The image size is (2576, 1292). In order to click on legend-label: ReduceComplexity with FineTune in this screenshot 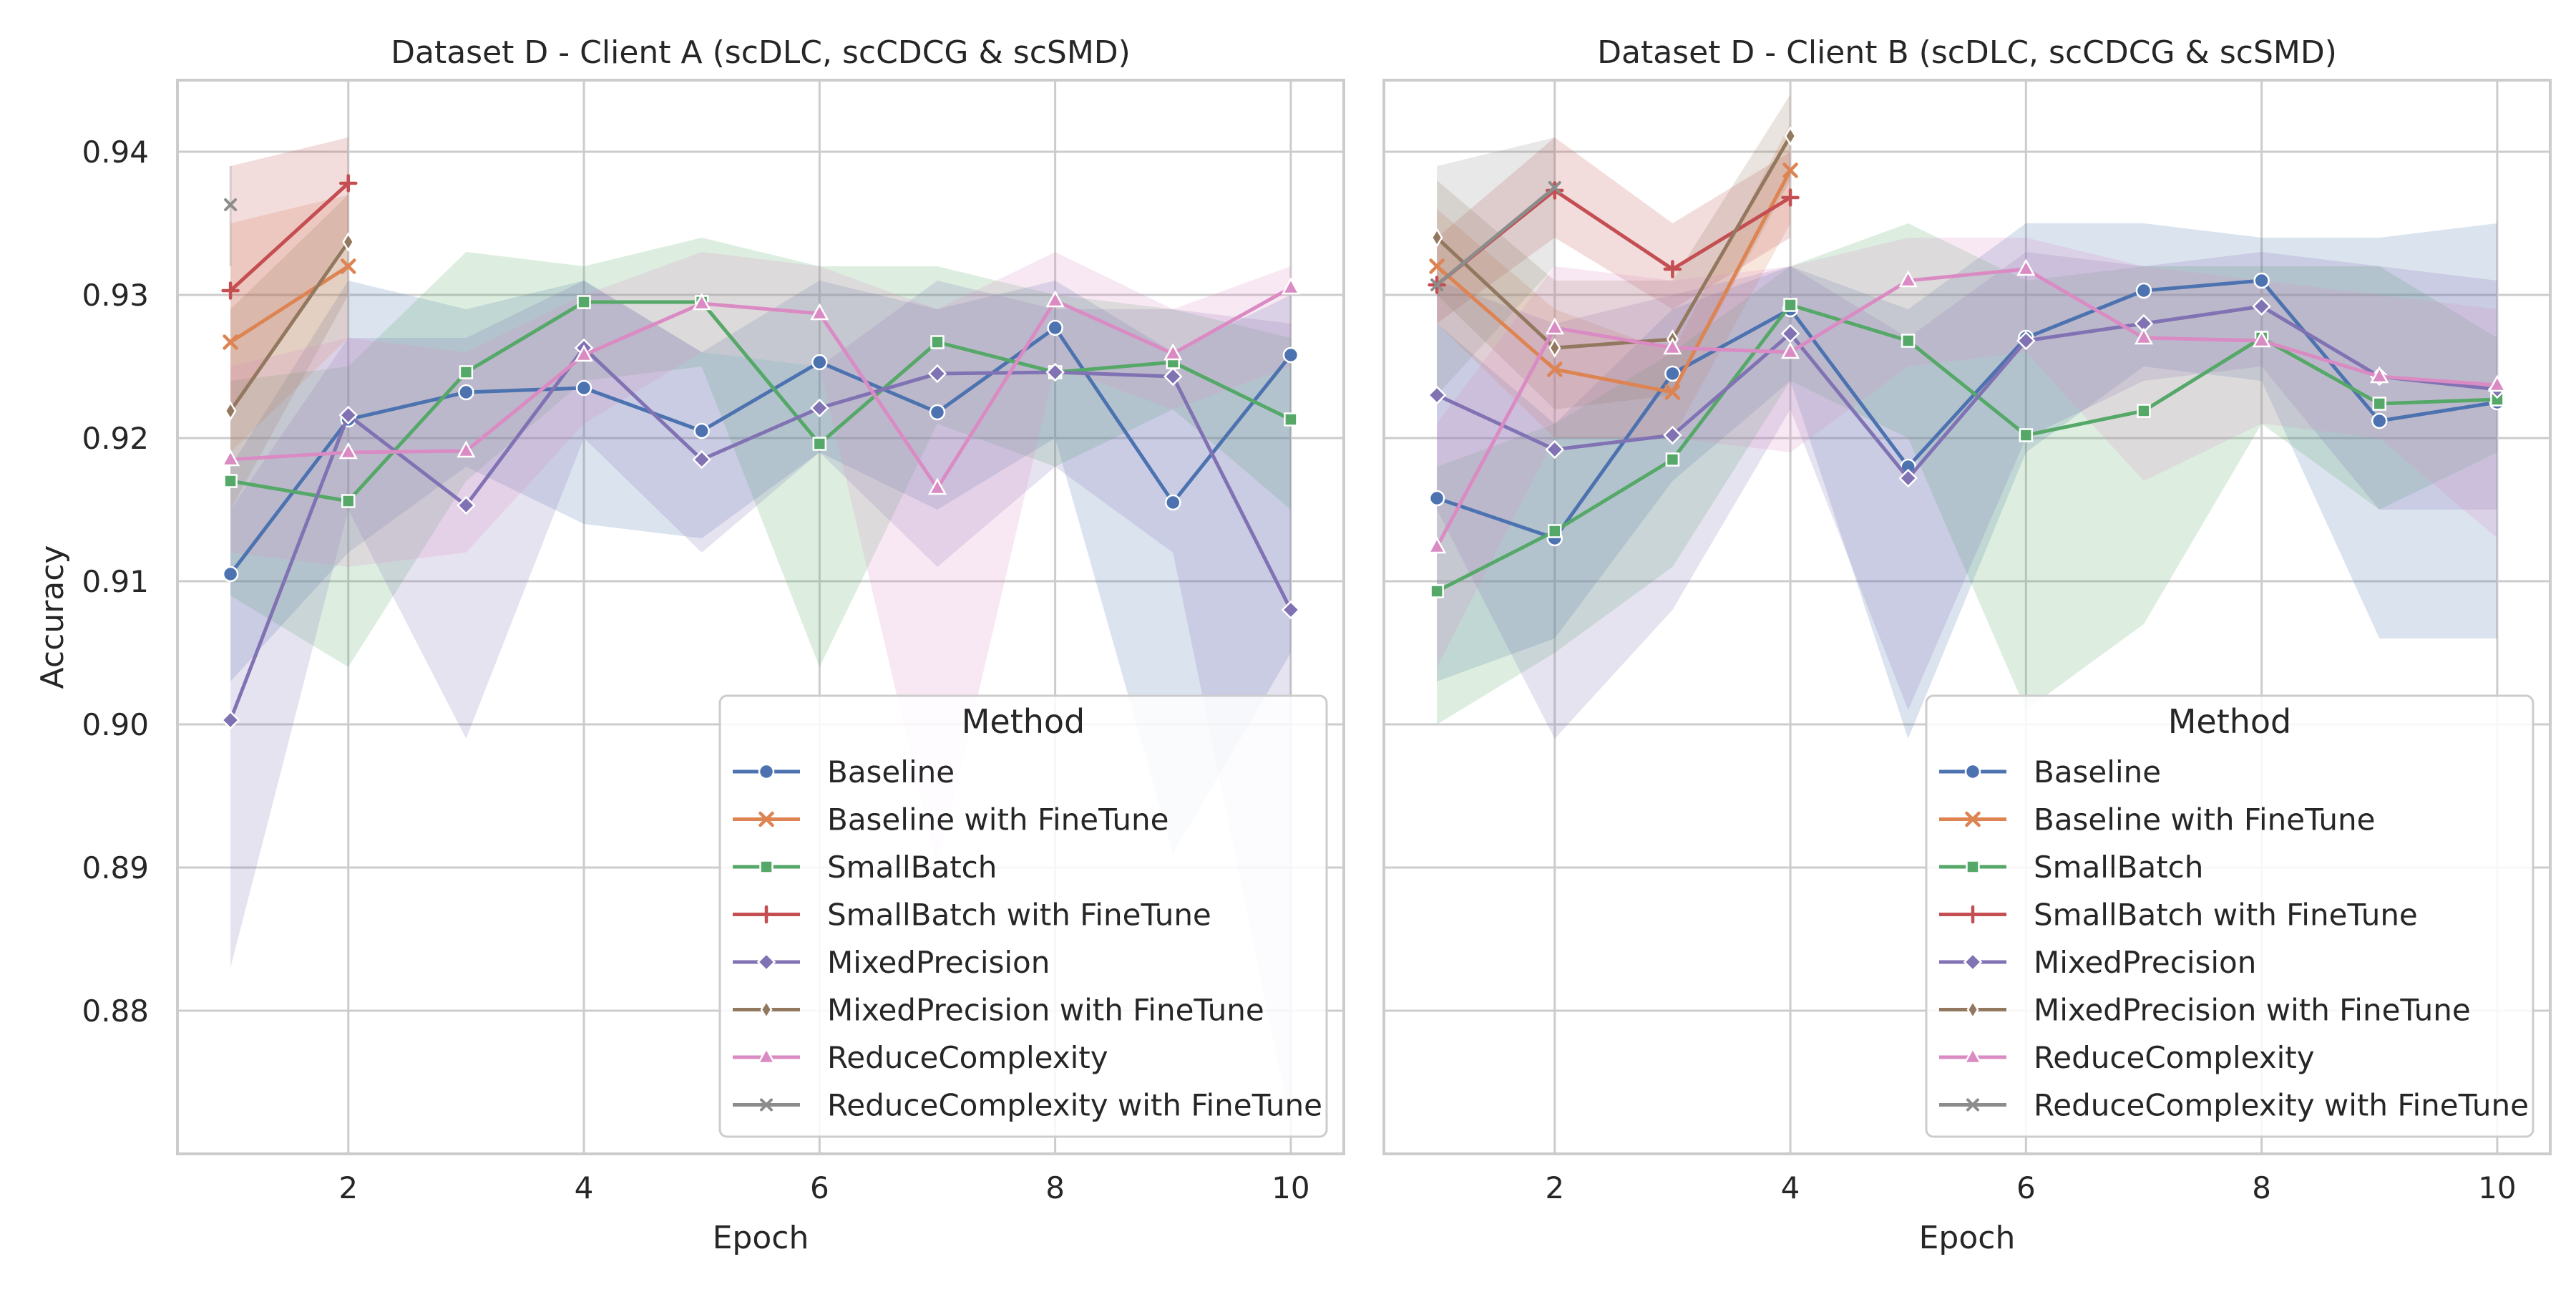, I will do `click(2281, 1105)`.